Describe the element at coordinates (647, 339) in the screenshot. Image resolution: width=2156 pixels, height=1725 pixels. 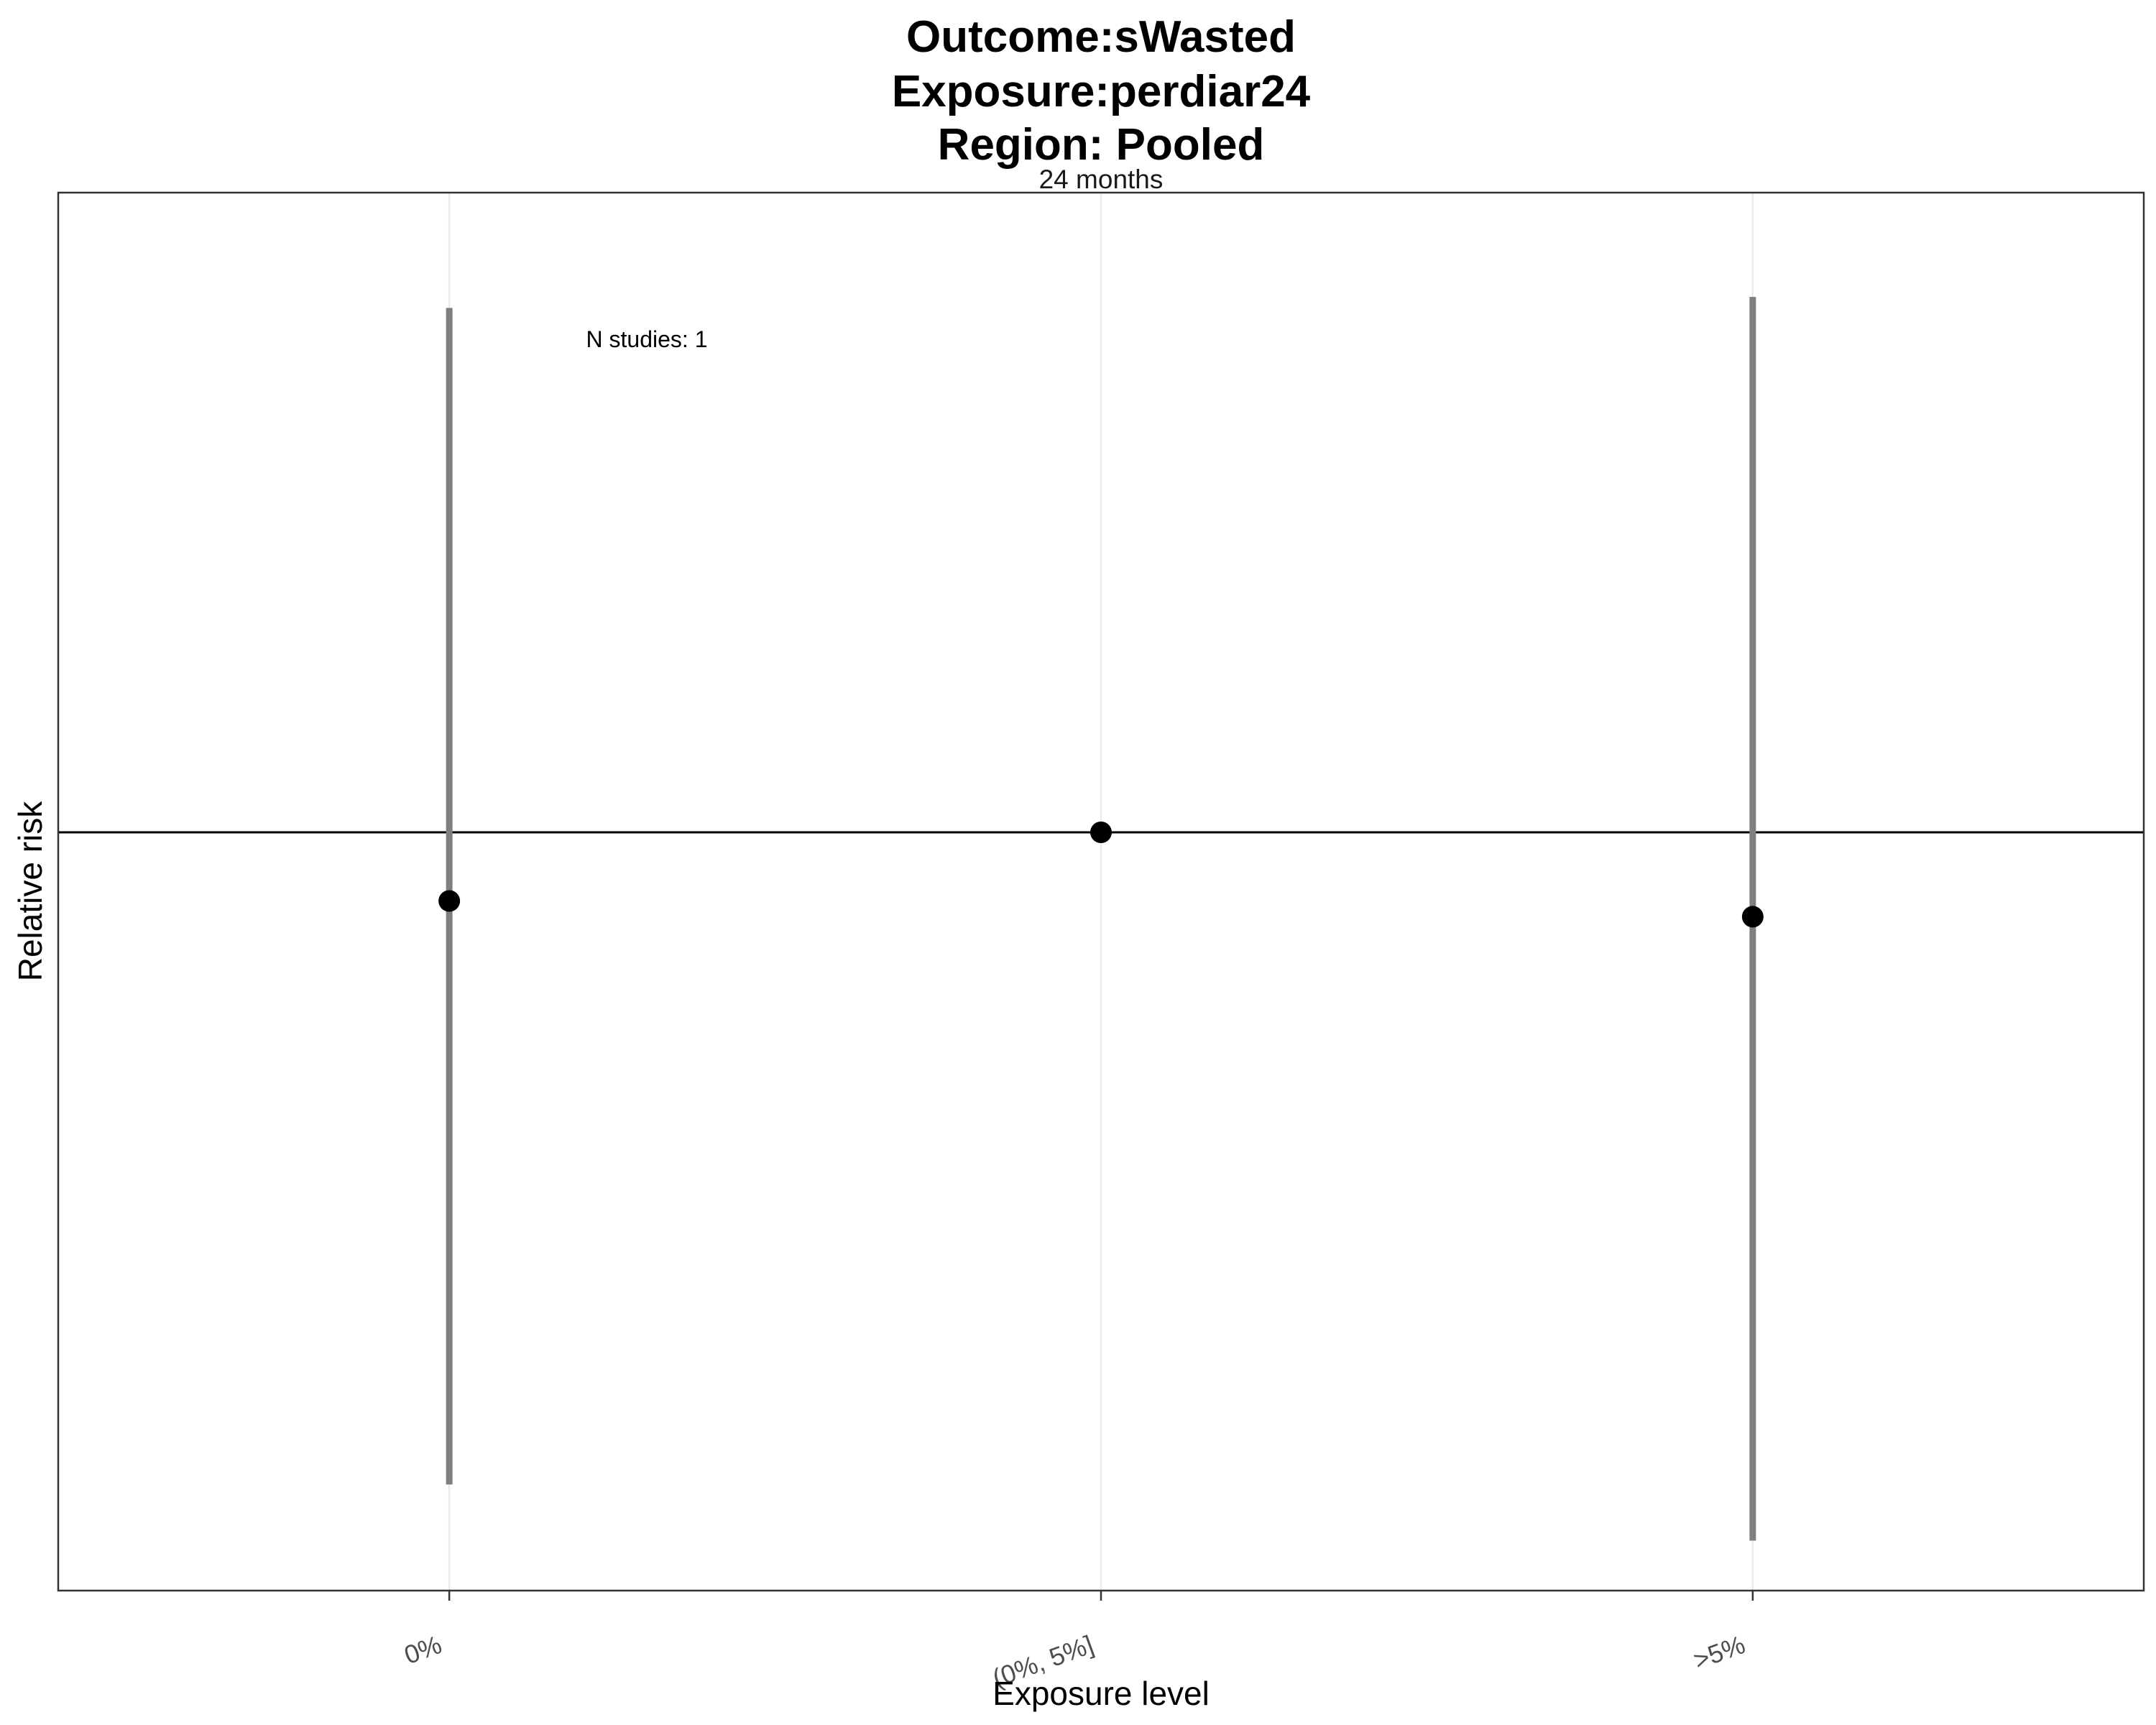
I see `n-studies-annotation: N studies: 1` at that location.